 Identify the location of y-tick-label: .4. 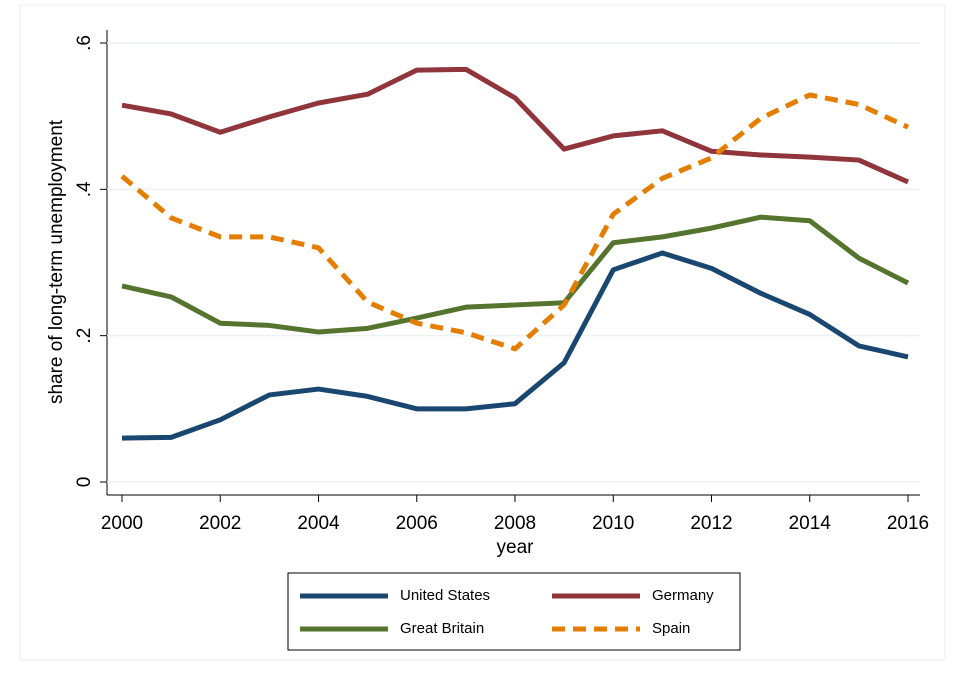
(84, 189).